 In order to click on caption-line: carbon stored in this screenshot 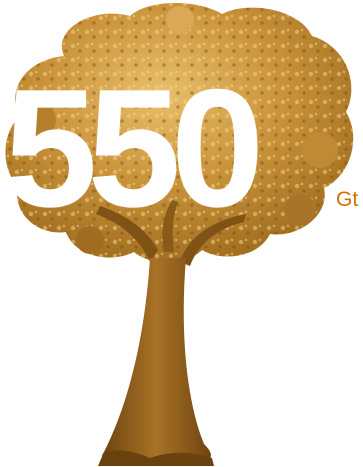, I will do `click(289, 403)`.